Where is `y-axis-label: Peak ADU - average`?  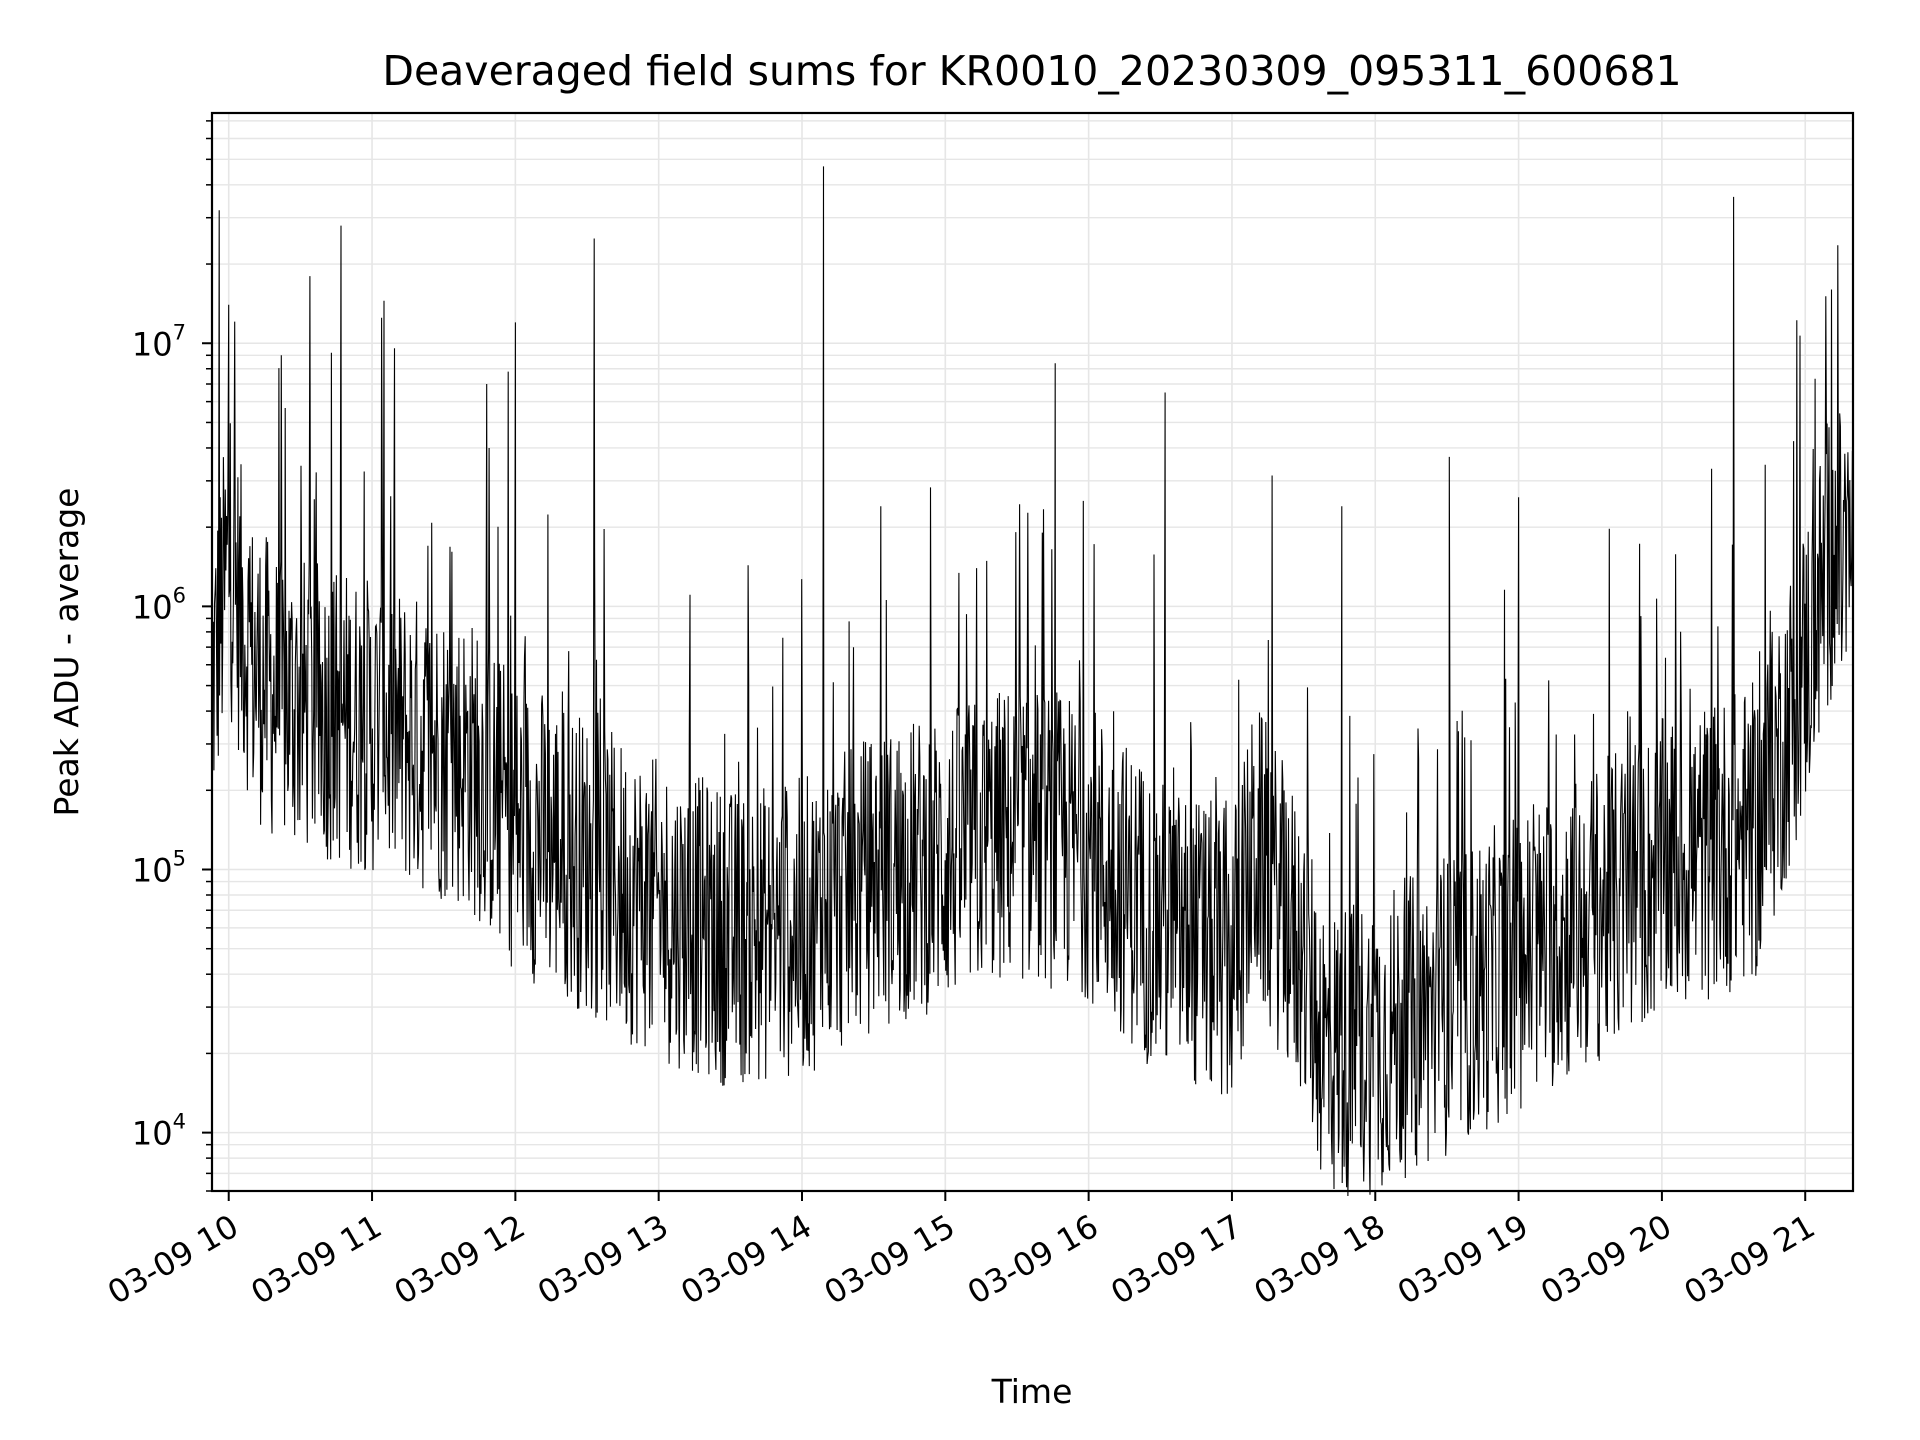 y-axis-label: Peak ADU - average is located at coordinates (66, 652).